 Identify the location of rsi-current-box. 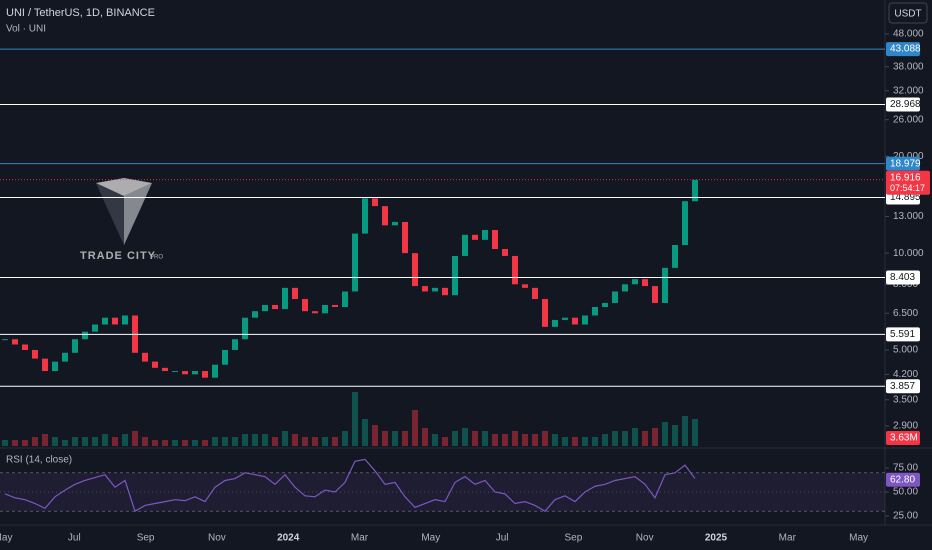
(903, 479).